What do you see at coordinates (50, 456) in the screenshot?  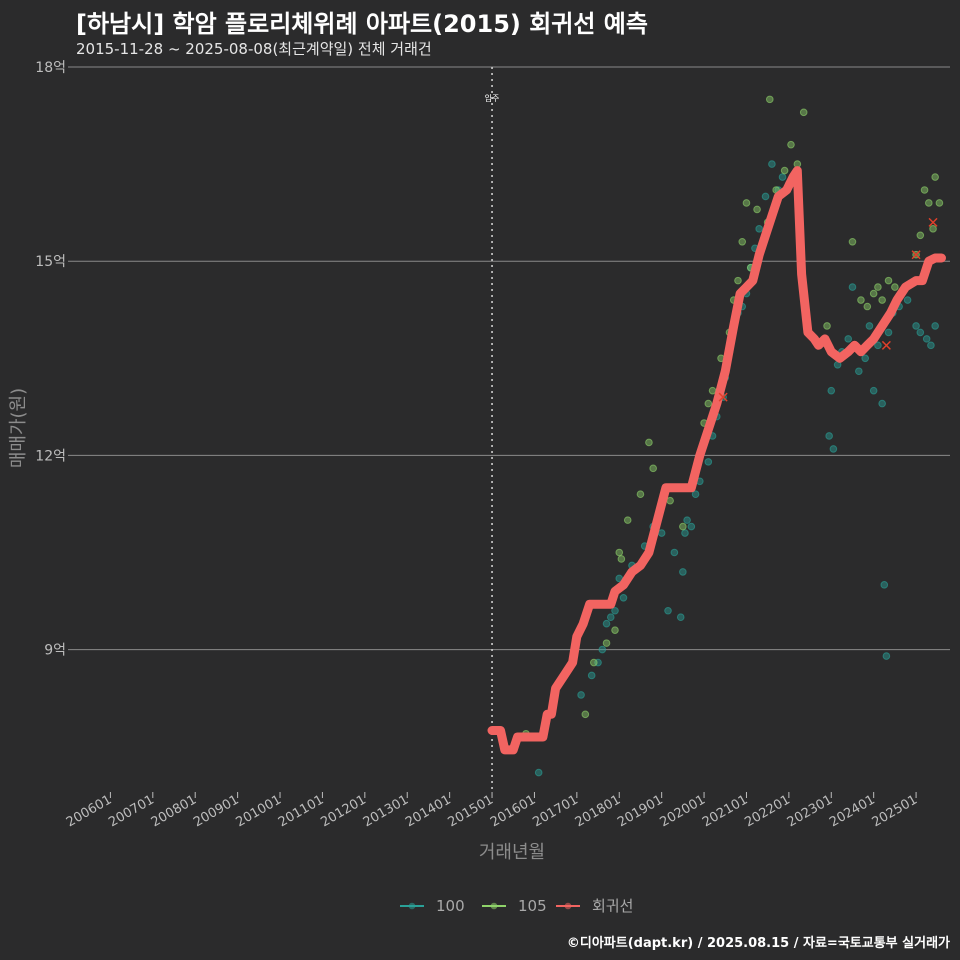 I see `y-tick-label: 12억` at bounding box center [50, 456].